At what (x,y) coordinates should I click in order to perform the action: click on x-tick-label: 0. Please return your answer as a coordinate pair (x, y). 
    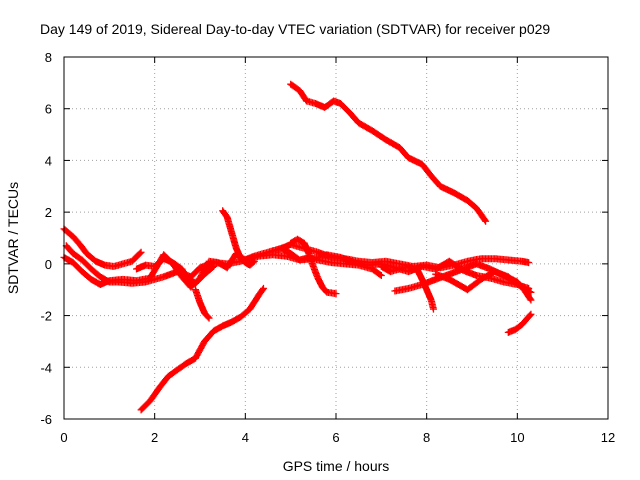
    Looking at the image, I should click on (63, 437).